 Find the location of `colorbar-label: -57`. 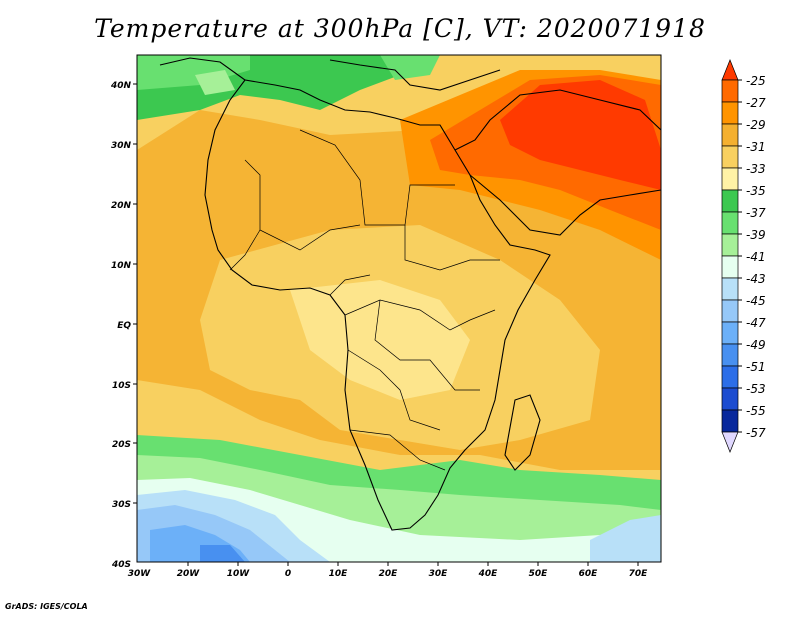

colorbar-label: -57 is located at coordinates (756, 433).